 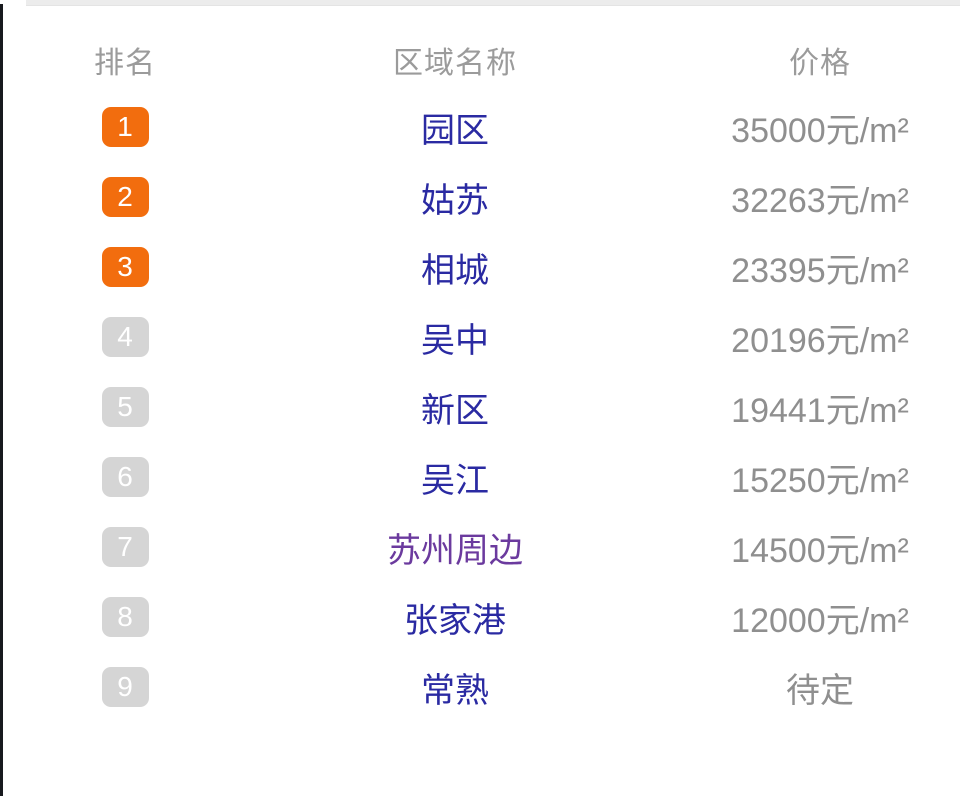 I want to click on table-header-row: 排名 区域名称 价格, so click(x=490, y=59).